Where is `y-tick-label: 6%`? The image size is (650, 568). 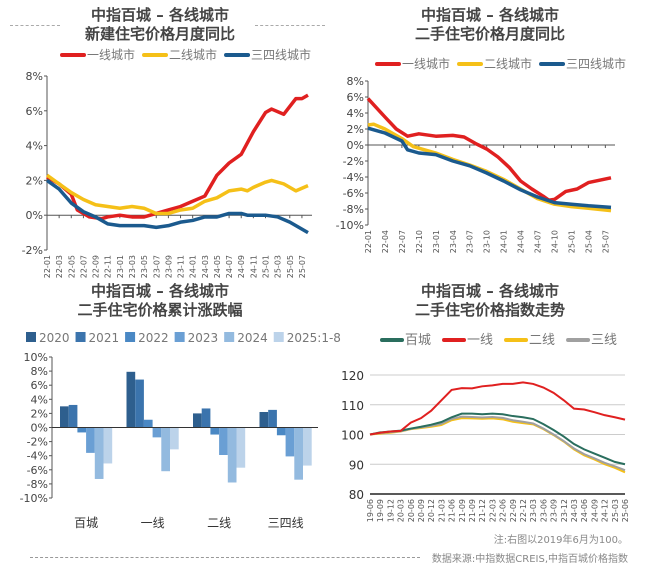 y-tick-label: 6% is located at coordinates (34, 111).